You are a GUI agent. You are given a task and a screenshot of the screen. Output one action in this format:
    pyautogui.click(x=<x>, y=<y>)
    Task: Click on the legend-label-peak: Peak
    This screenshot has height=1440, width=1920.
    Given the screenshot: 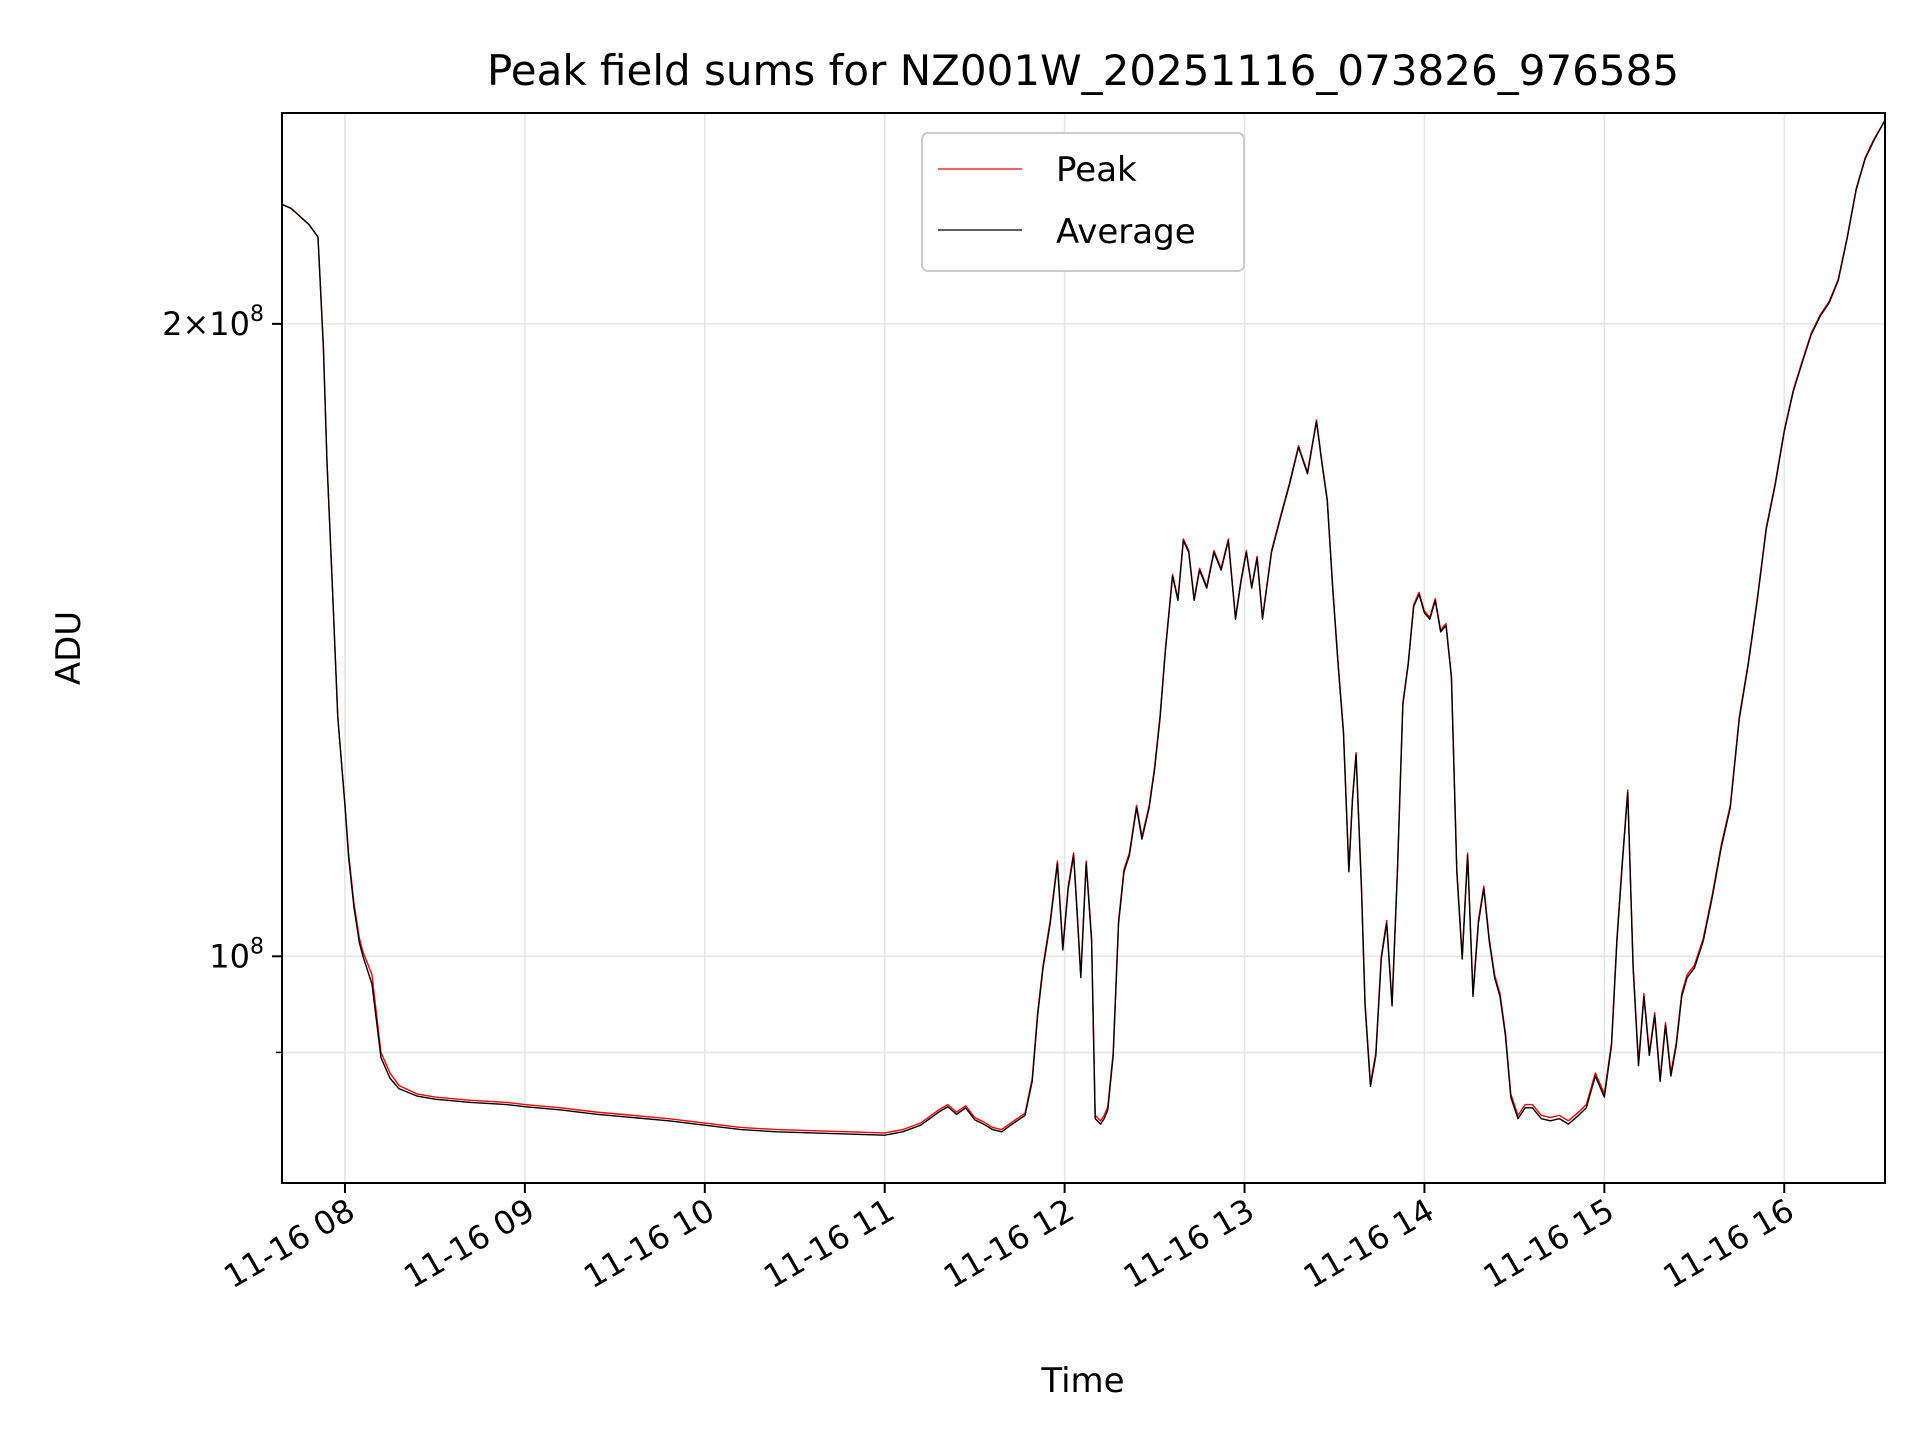 What is the action you would take?
    pyautogui.click(x=1096, y=170)
    